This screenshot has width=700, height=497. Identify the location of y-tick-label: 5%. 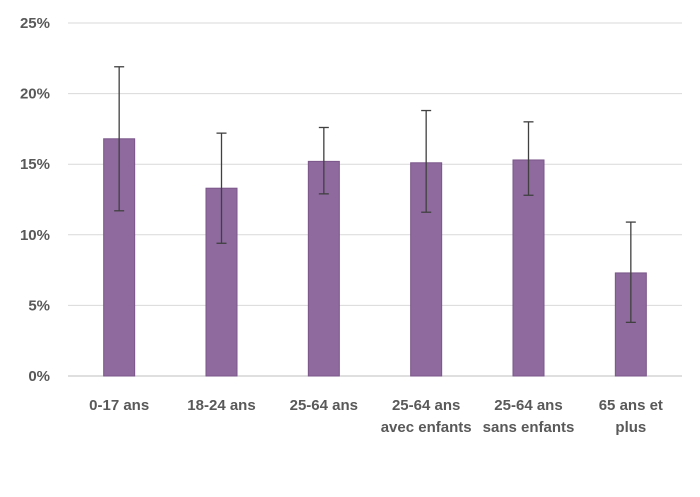
(39, 305).